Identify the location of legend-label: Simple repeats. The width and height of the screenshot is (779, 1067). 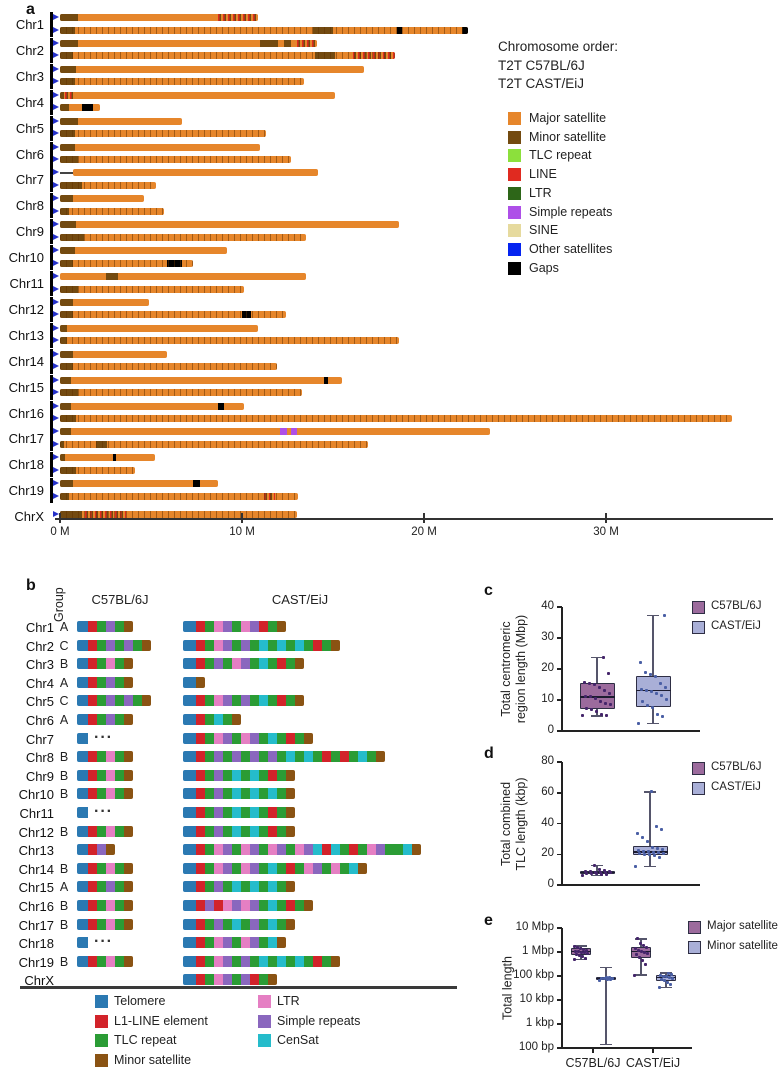
(319, 1020).